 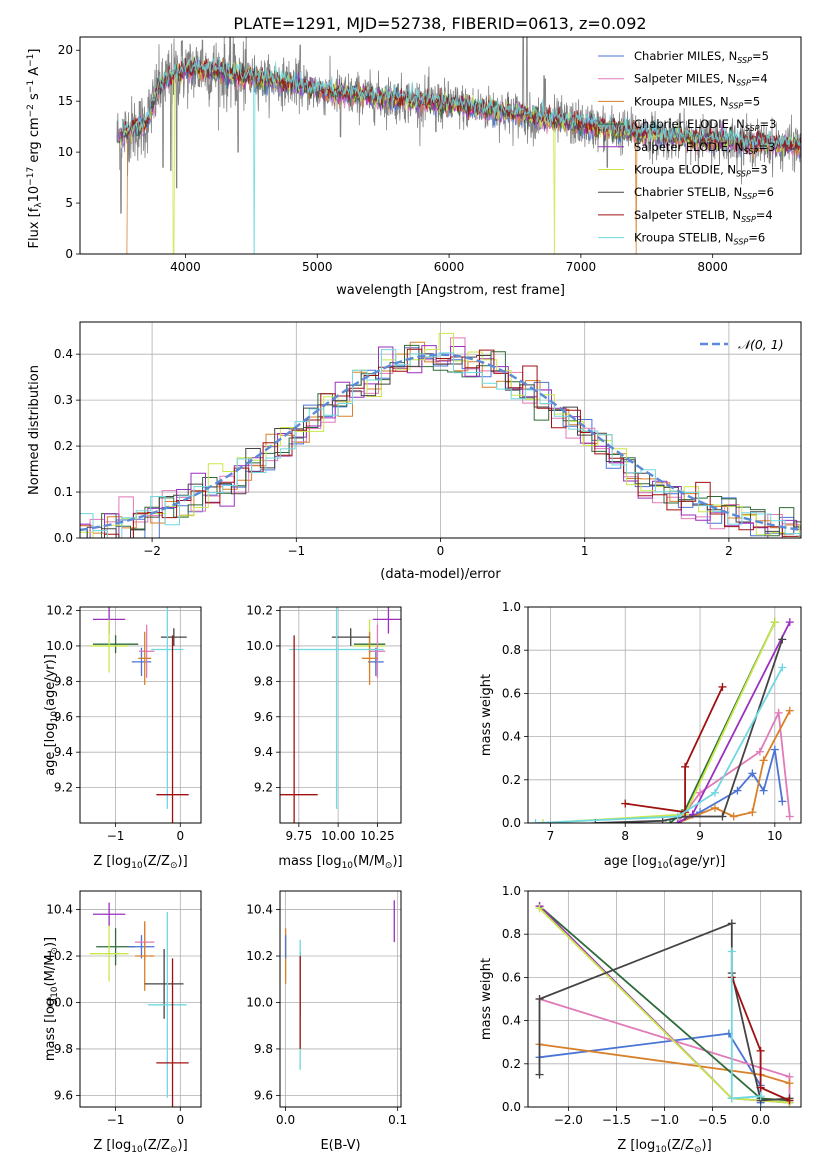 I want to click on y-tick-label: 0, so click(x=69, y=254).